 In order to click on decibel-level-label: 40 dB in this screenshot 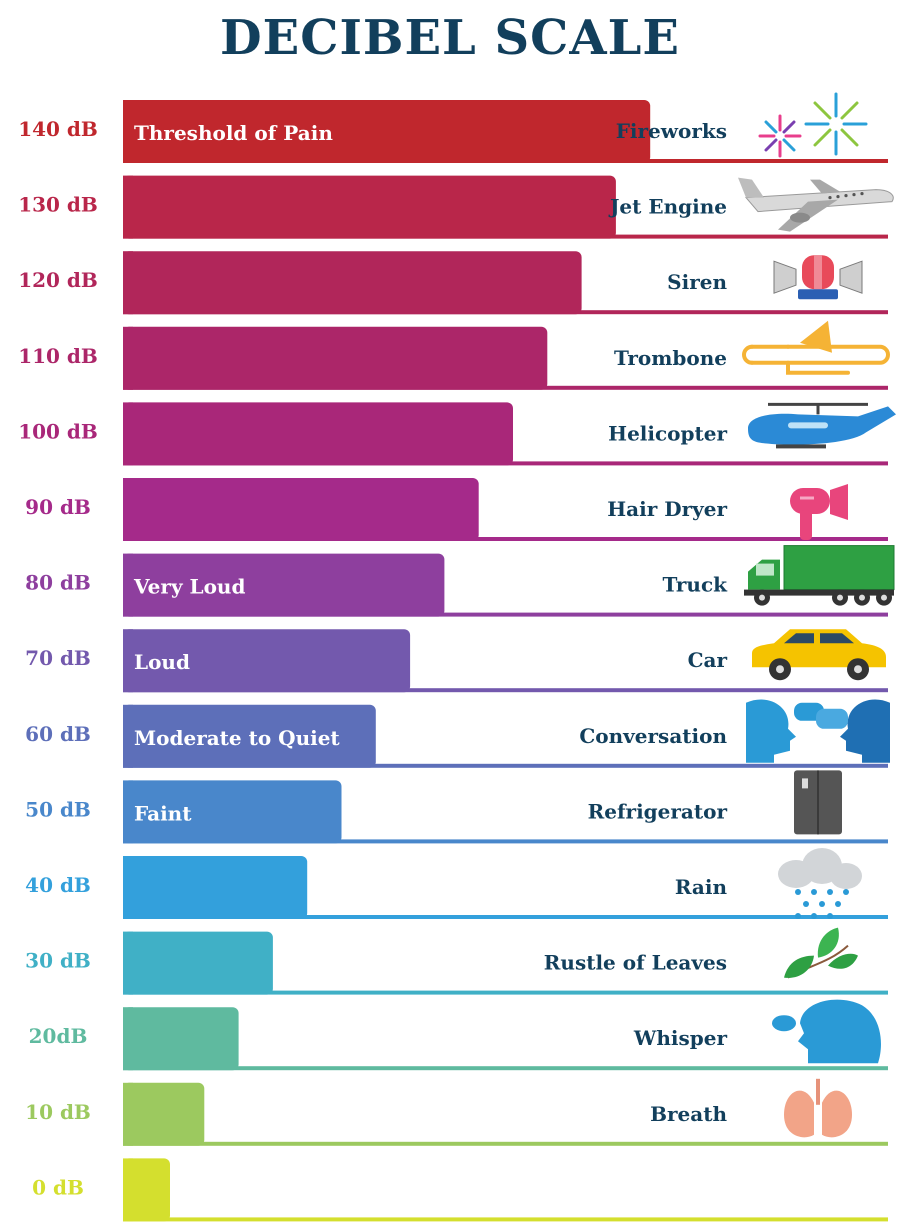, I will do `click(58, 885)`.